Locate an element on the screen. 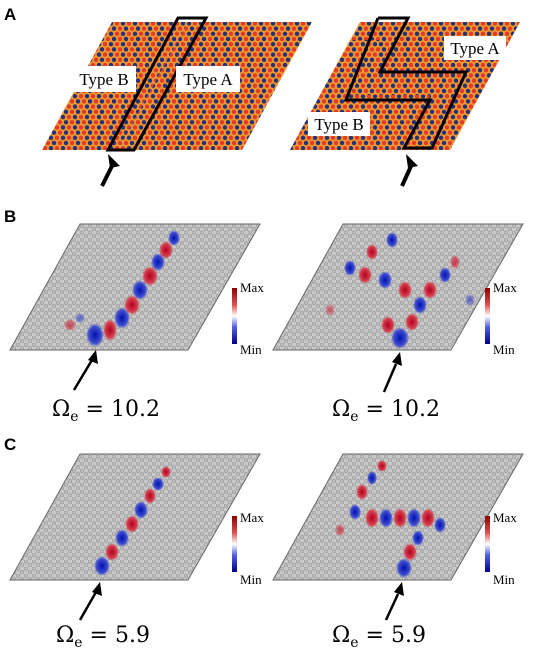  panel-c-left-field is located at coordinates (135, 517).